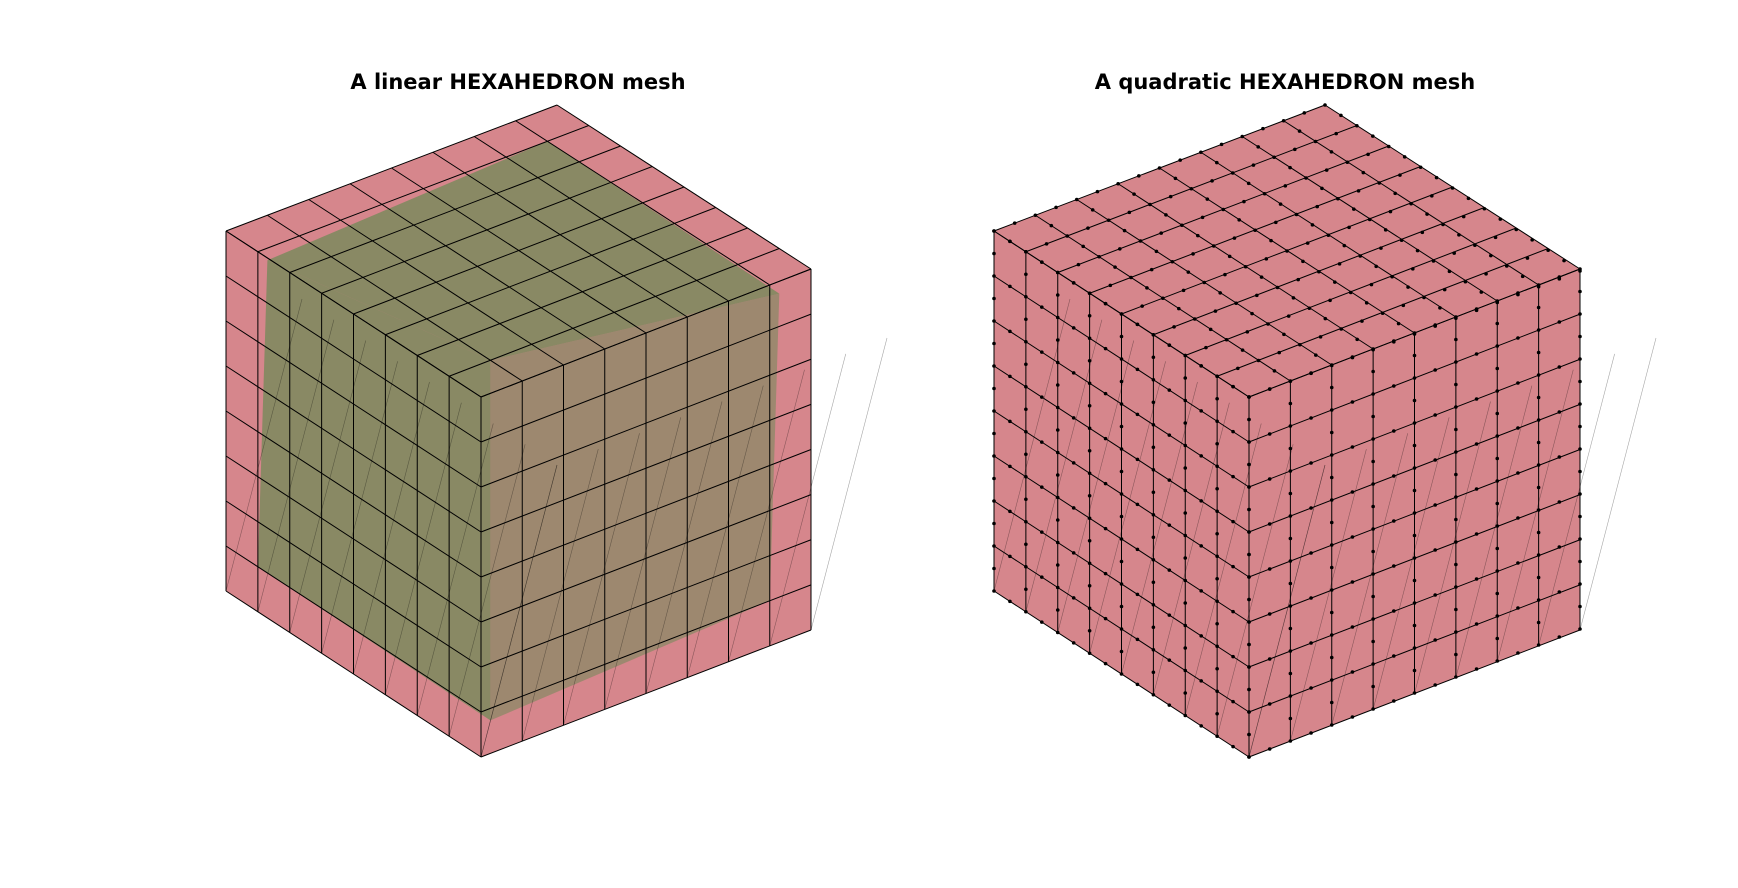 The image size is (1738, 888). Describe the element at coordinates (374, 490) in the screenshot. I see `inner-left-face` at that location.